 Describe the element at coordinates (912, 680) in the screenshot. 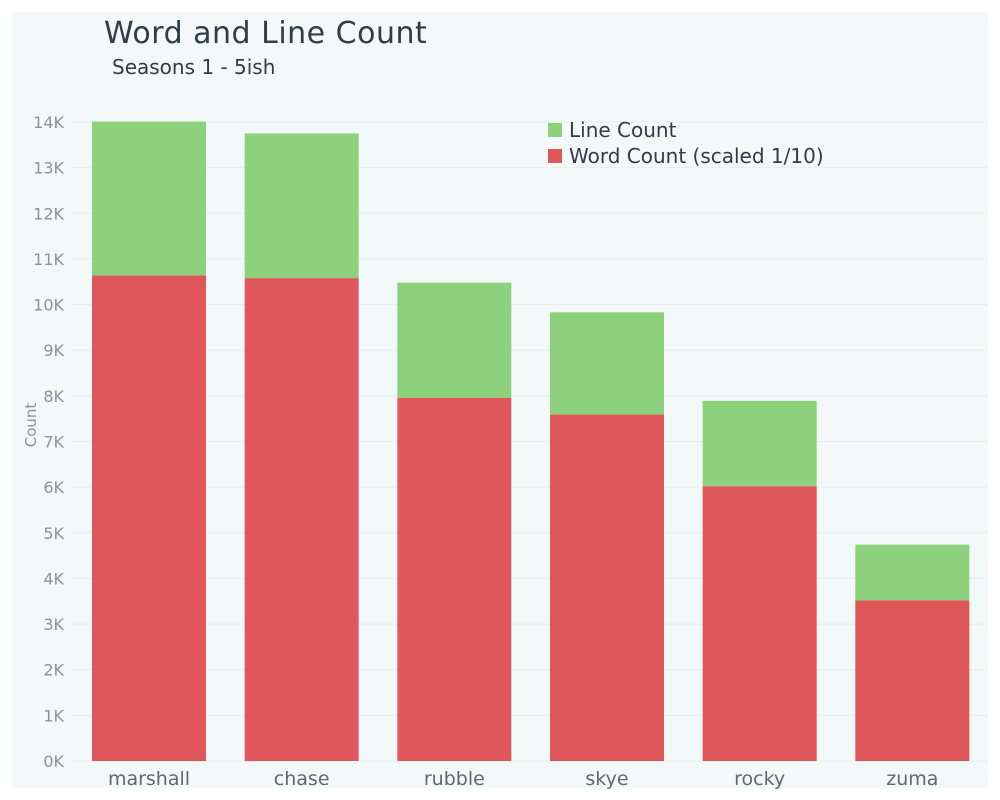

I see `bar-zuma-word-count` at that location.